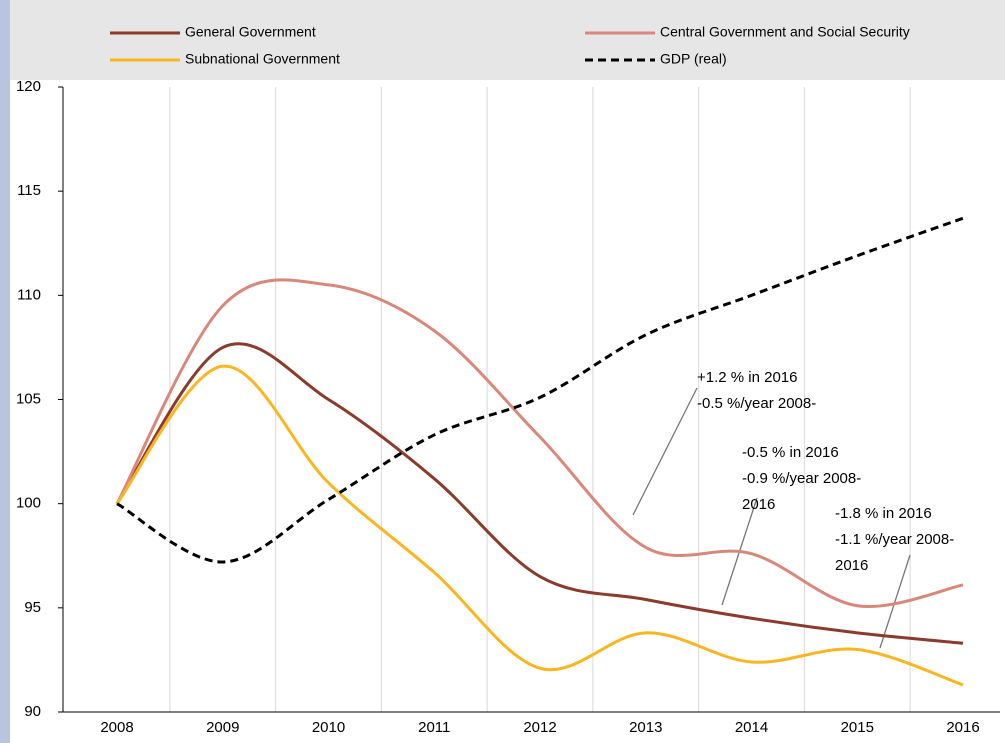 The width and height of the screenshot is (1005, 743). Describe the element at coordinates (222, 727) in the screenshot. I see `x-tick-label: 2009` at that location.